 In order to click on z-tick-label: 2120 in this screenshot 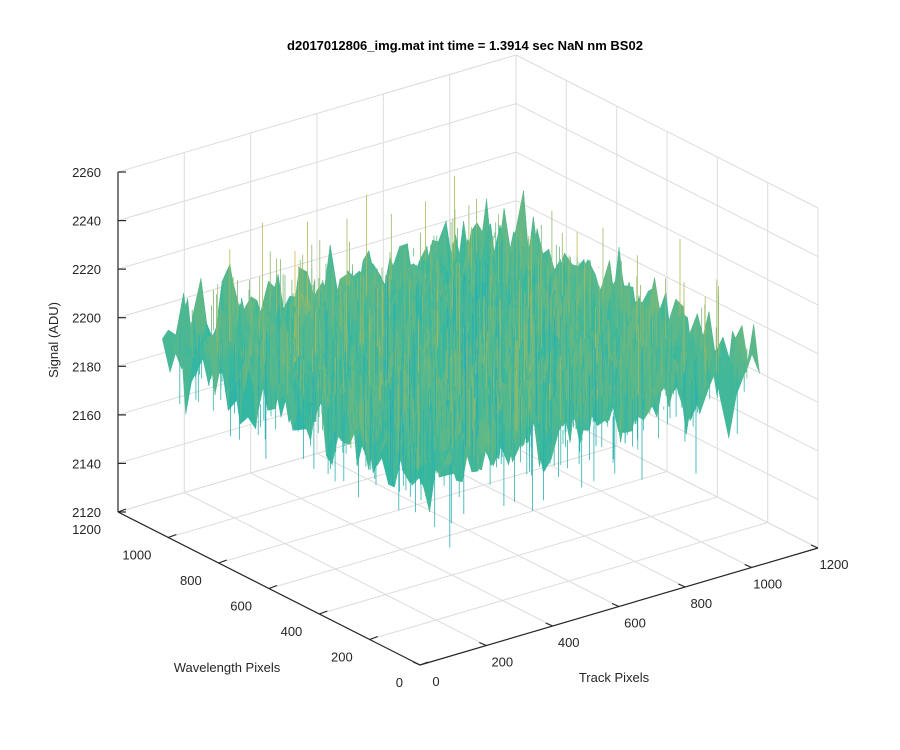, I will do `click(86, 512)`.